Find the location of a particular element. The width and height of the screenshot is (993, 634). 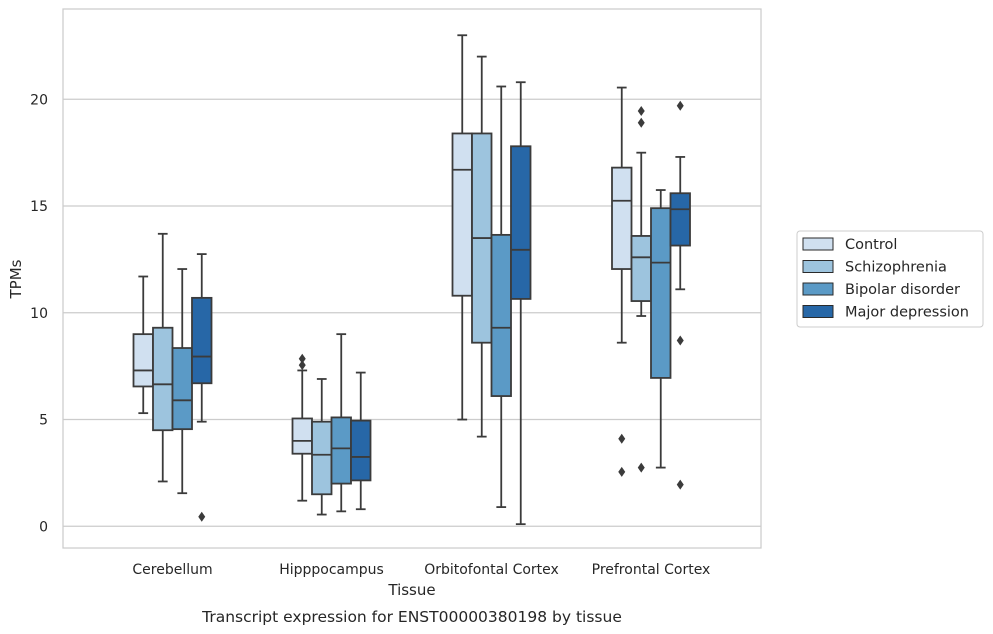

x-axis-label: Tissue is located at coordinates (411, 590).